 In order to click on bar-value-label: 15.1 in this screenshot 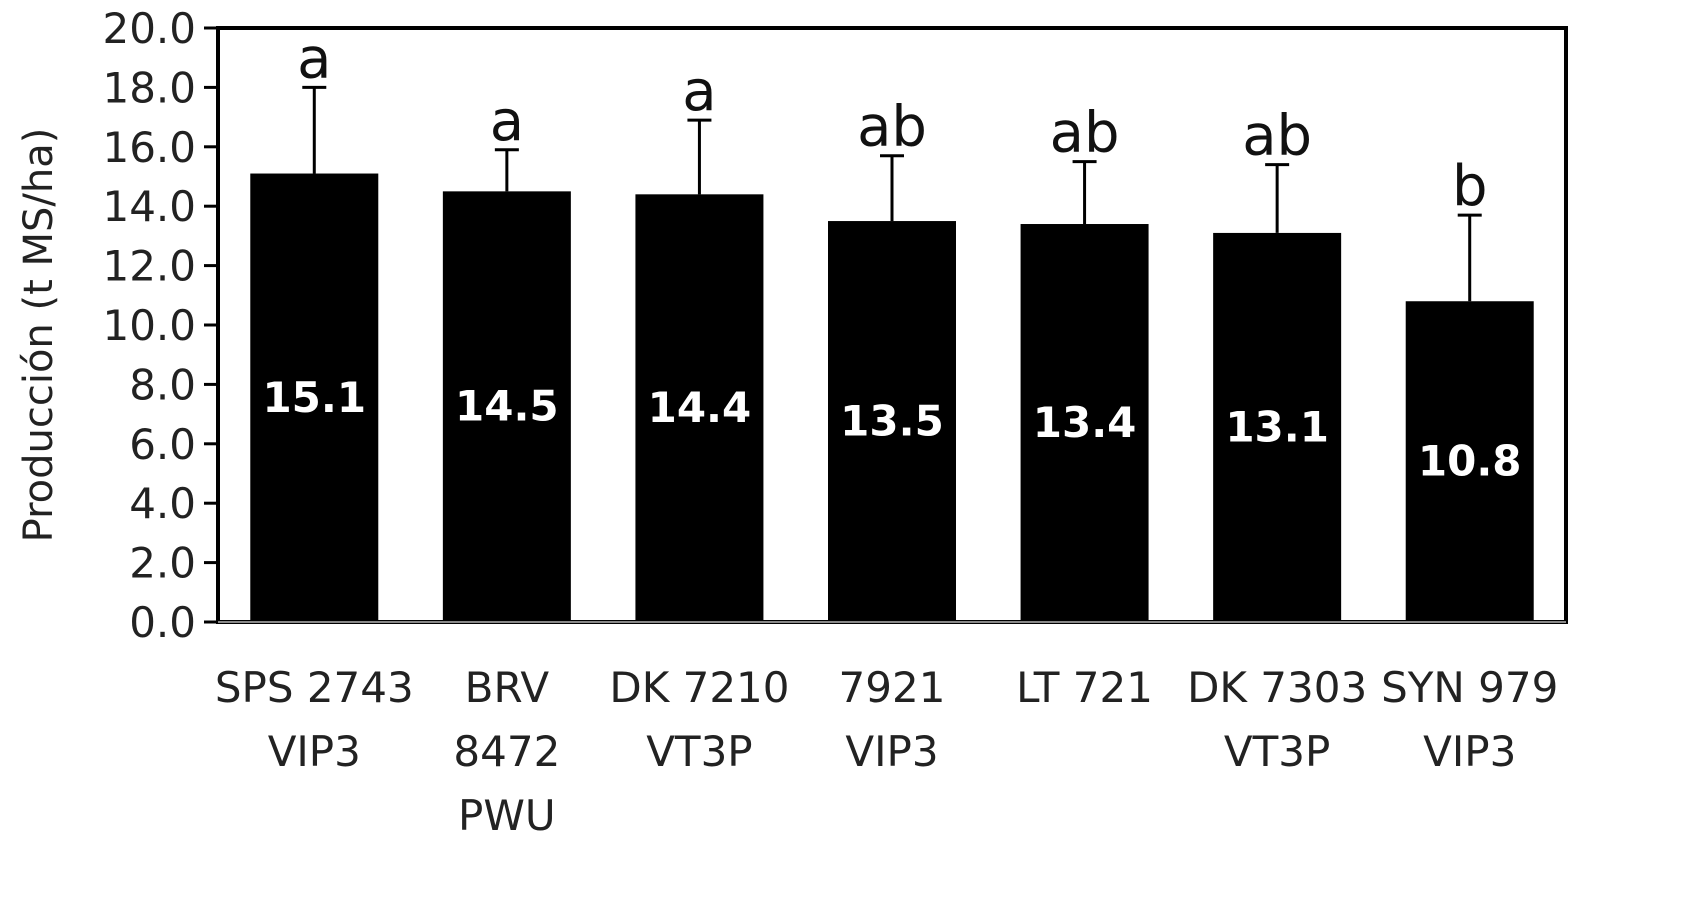, I will do `click(314, 397)`.